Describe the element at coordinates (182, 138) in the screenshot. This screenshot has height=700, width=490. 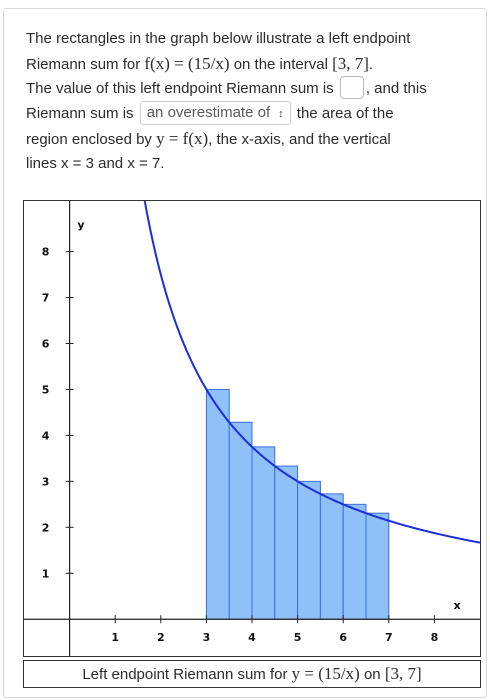
I see `curve-expression: y = f(x)` at that location.